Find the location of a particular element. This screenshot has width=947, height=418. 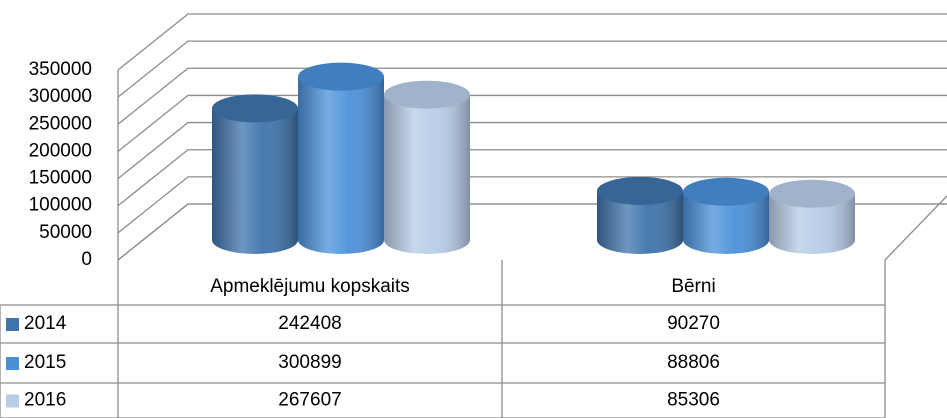

table-value: 300899 is located at coordinates (309, 362).